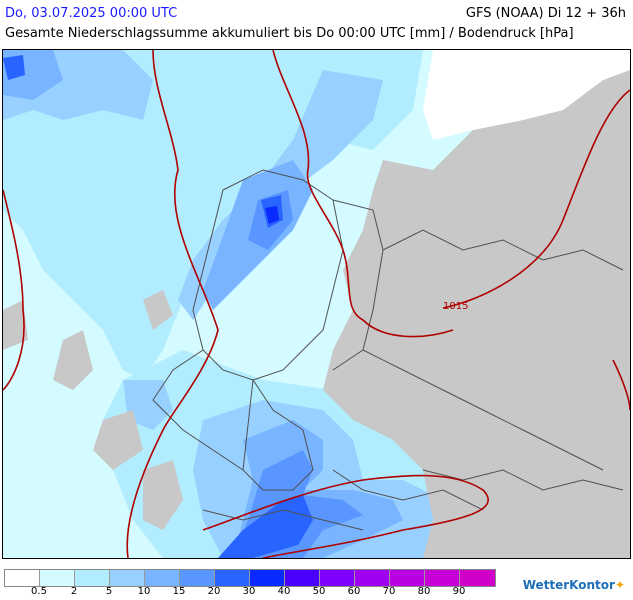 This screenshot has height=600, width=633. Describe the element at coordinates (526, 95) in the screenshot. I see `baltic-sea` at that location.